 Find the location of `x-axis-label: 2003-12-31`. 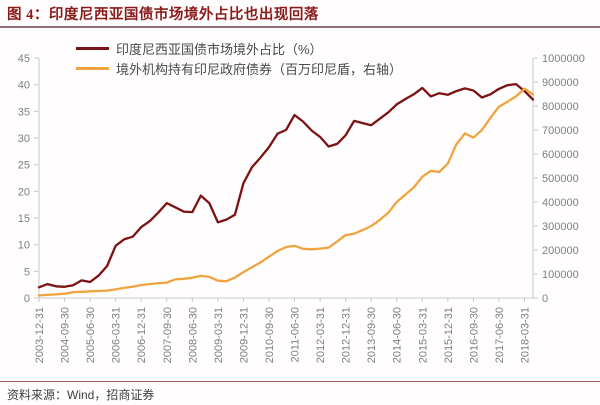

x-axis-label: 2003-12-31 is located at coordinates (40, 335).